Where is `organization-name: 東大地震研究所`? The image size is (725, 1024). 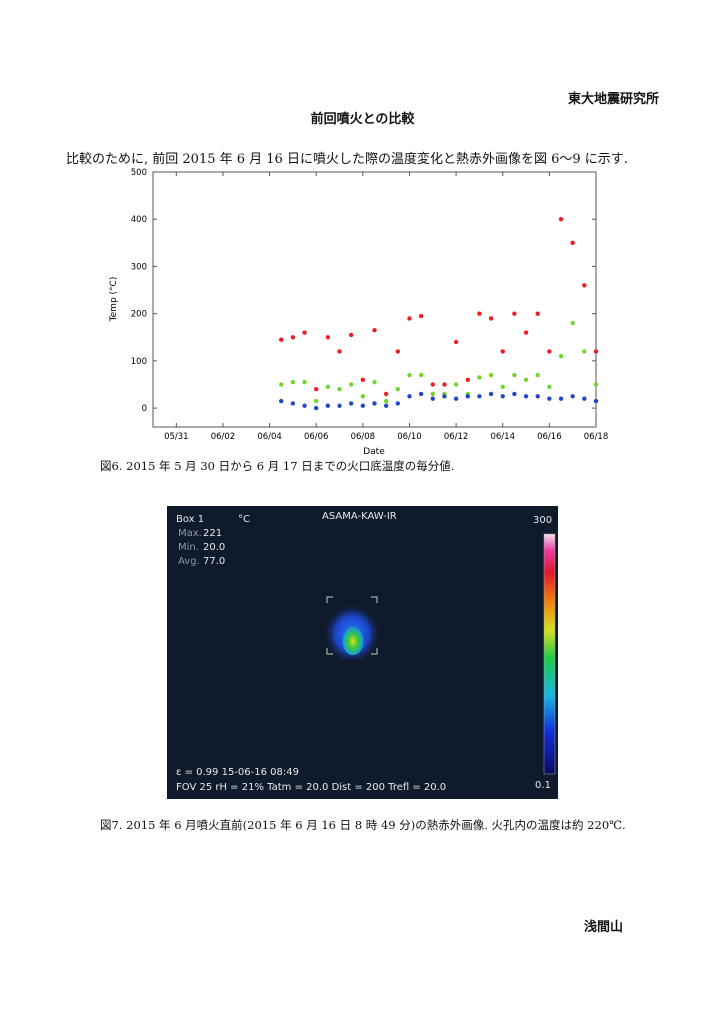
organization-name: 東大地震研究所 is located at coordinates (613, 99).